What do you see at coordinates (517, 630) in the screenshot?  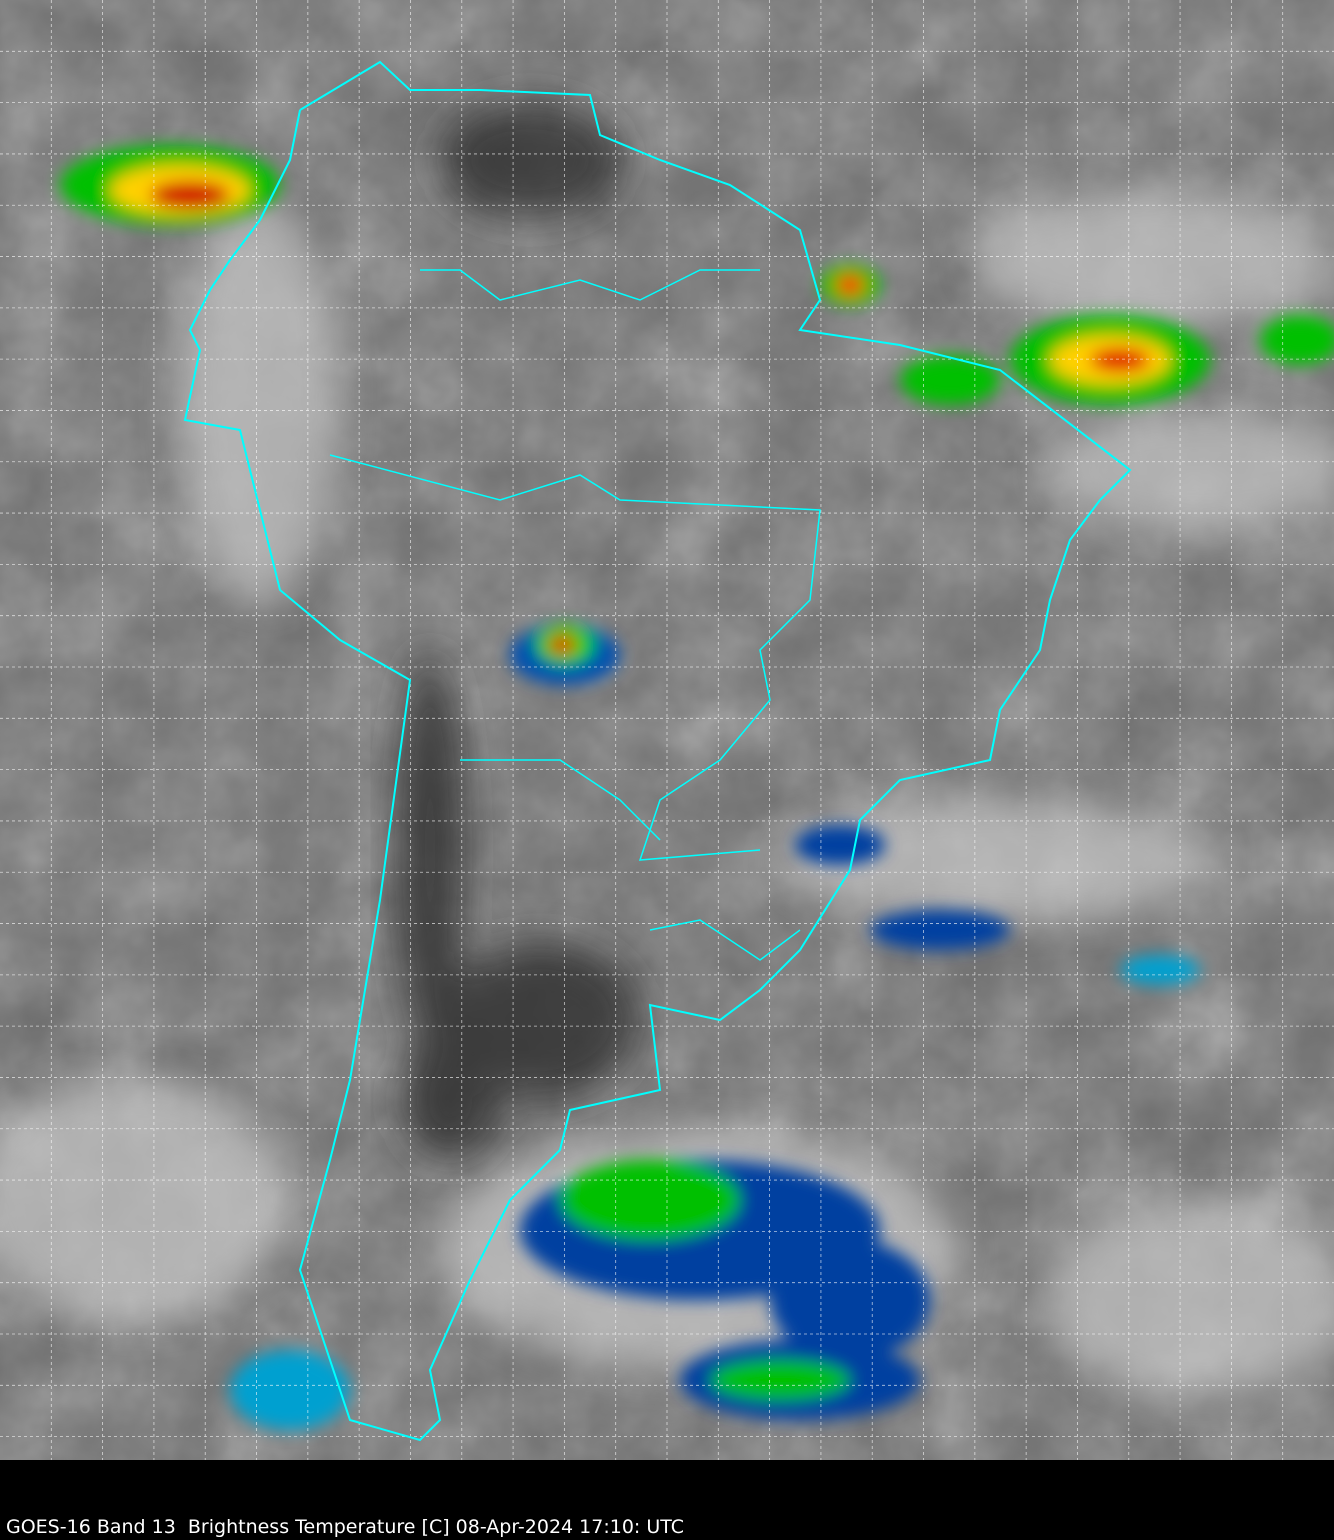 I see `dark-land-areas` at bounding box center [517, 630].